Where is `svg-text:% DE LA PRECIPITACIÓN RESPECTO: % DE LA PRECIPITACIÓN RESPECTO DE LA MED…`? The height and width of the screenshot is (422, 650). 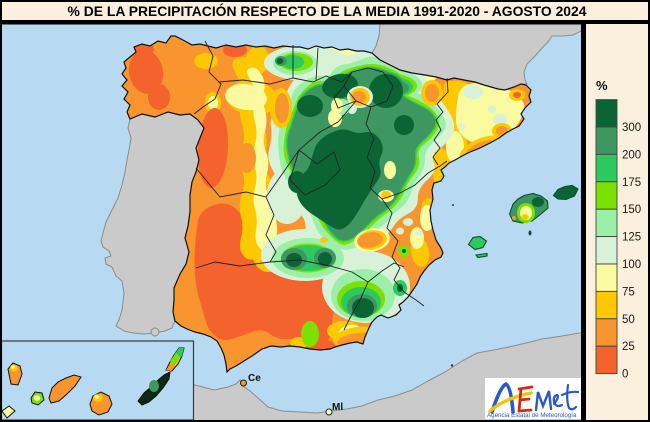 svg-text:% DE LA PRECIPITACIÓN RESPECTO: % DE LA PRECIPITACIÓN RESPECTO DE LA MED… is located at coordinates (327, 10).